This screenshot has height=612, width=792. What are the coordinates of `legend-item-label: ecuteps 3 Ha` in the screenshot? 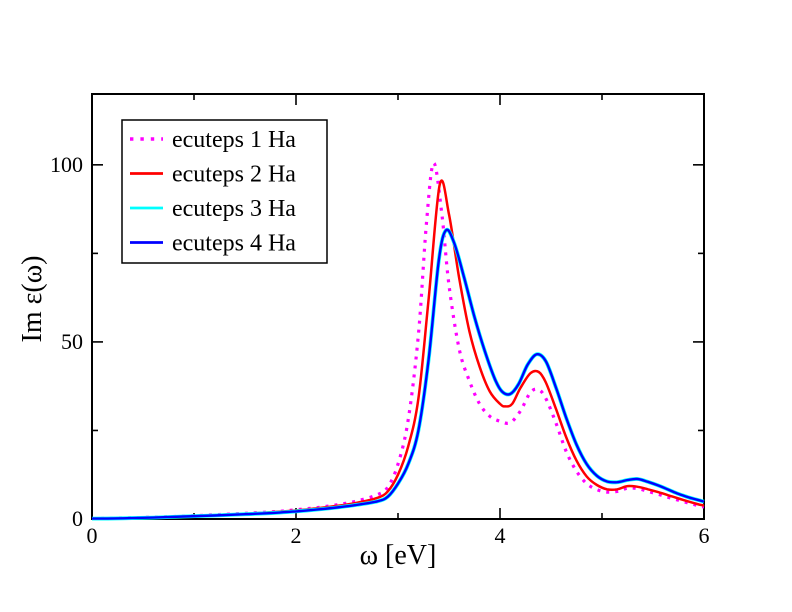 It's located at (234, 209).